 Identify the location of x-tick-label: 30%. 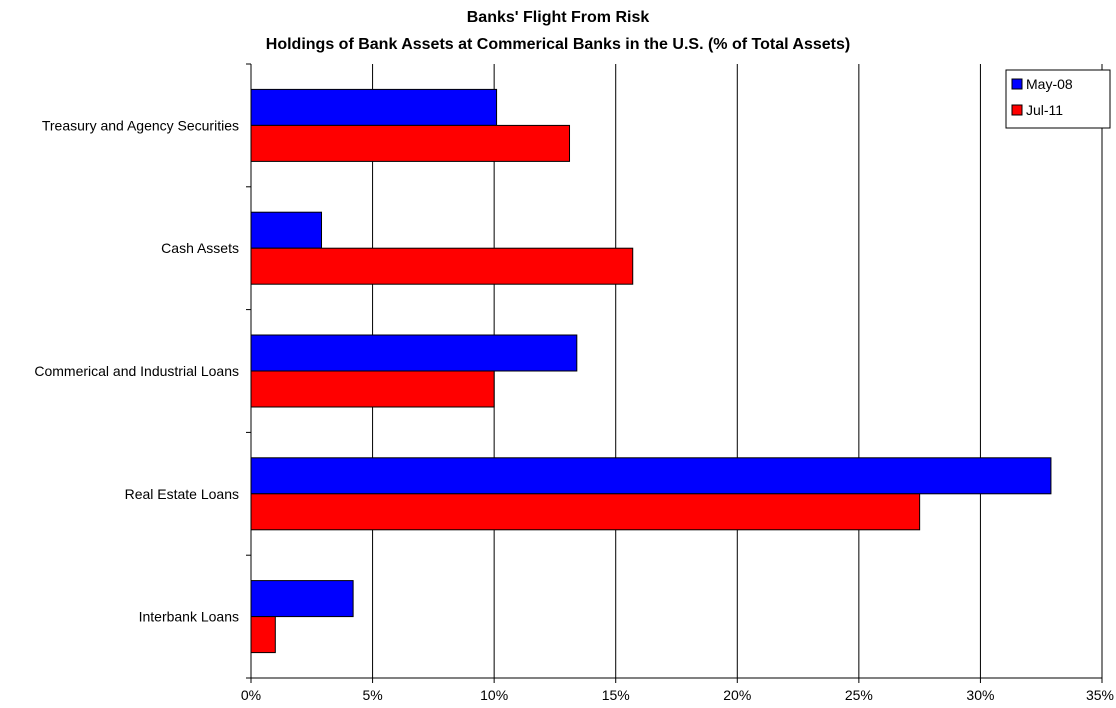
(980, 695).